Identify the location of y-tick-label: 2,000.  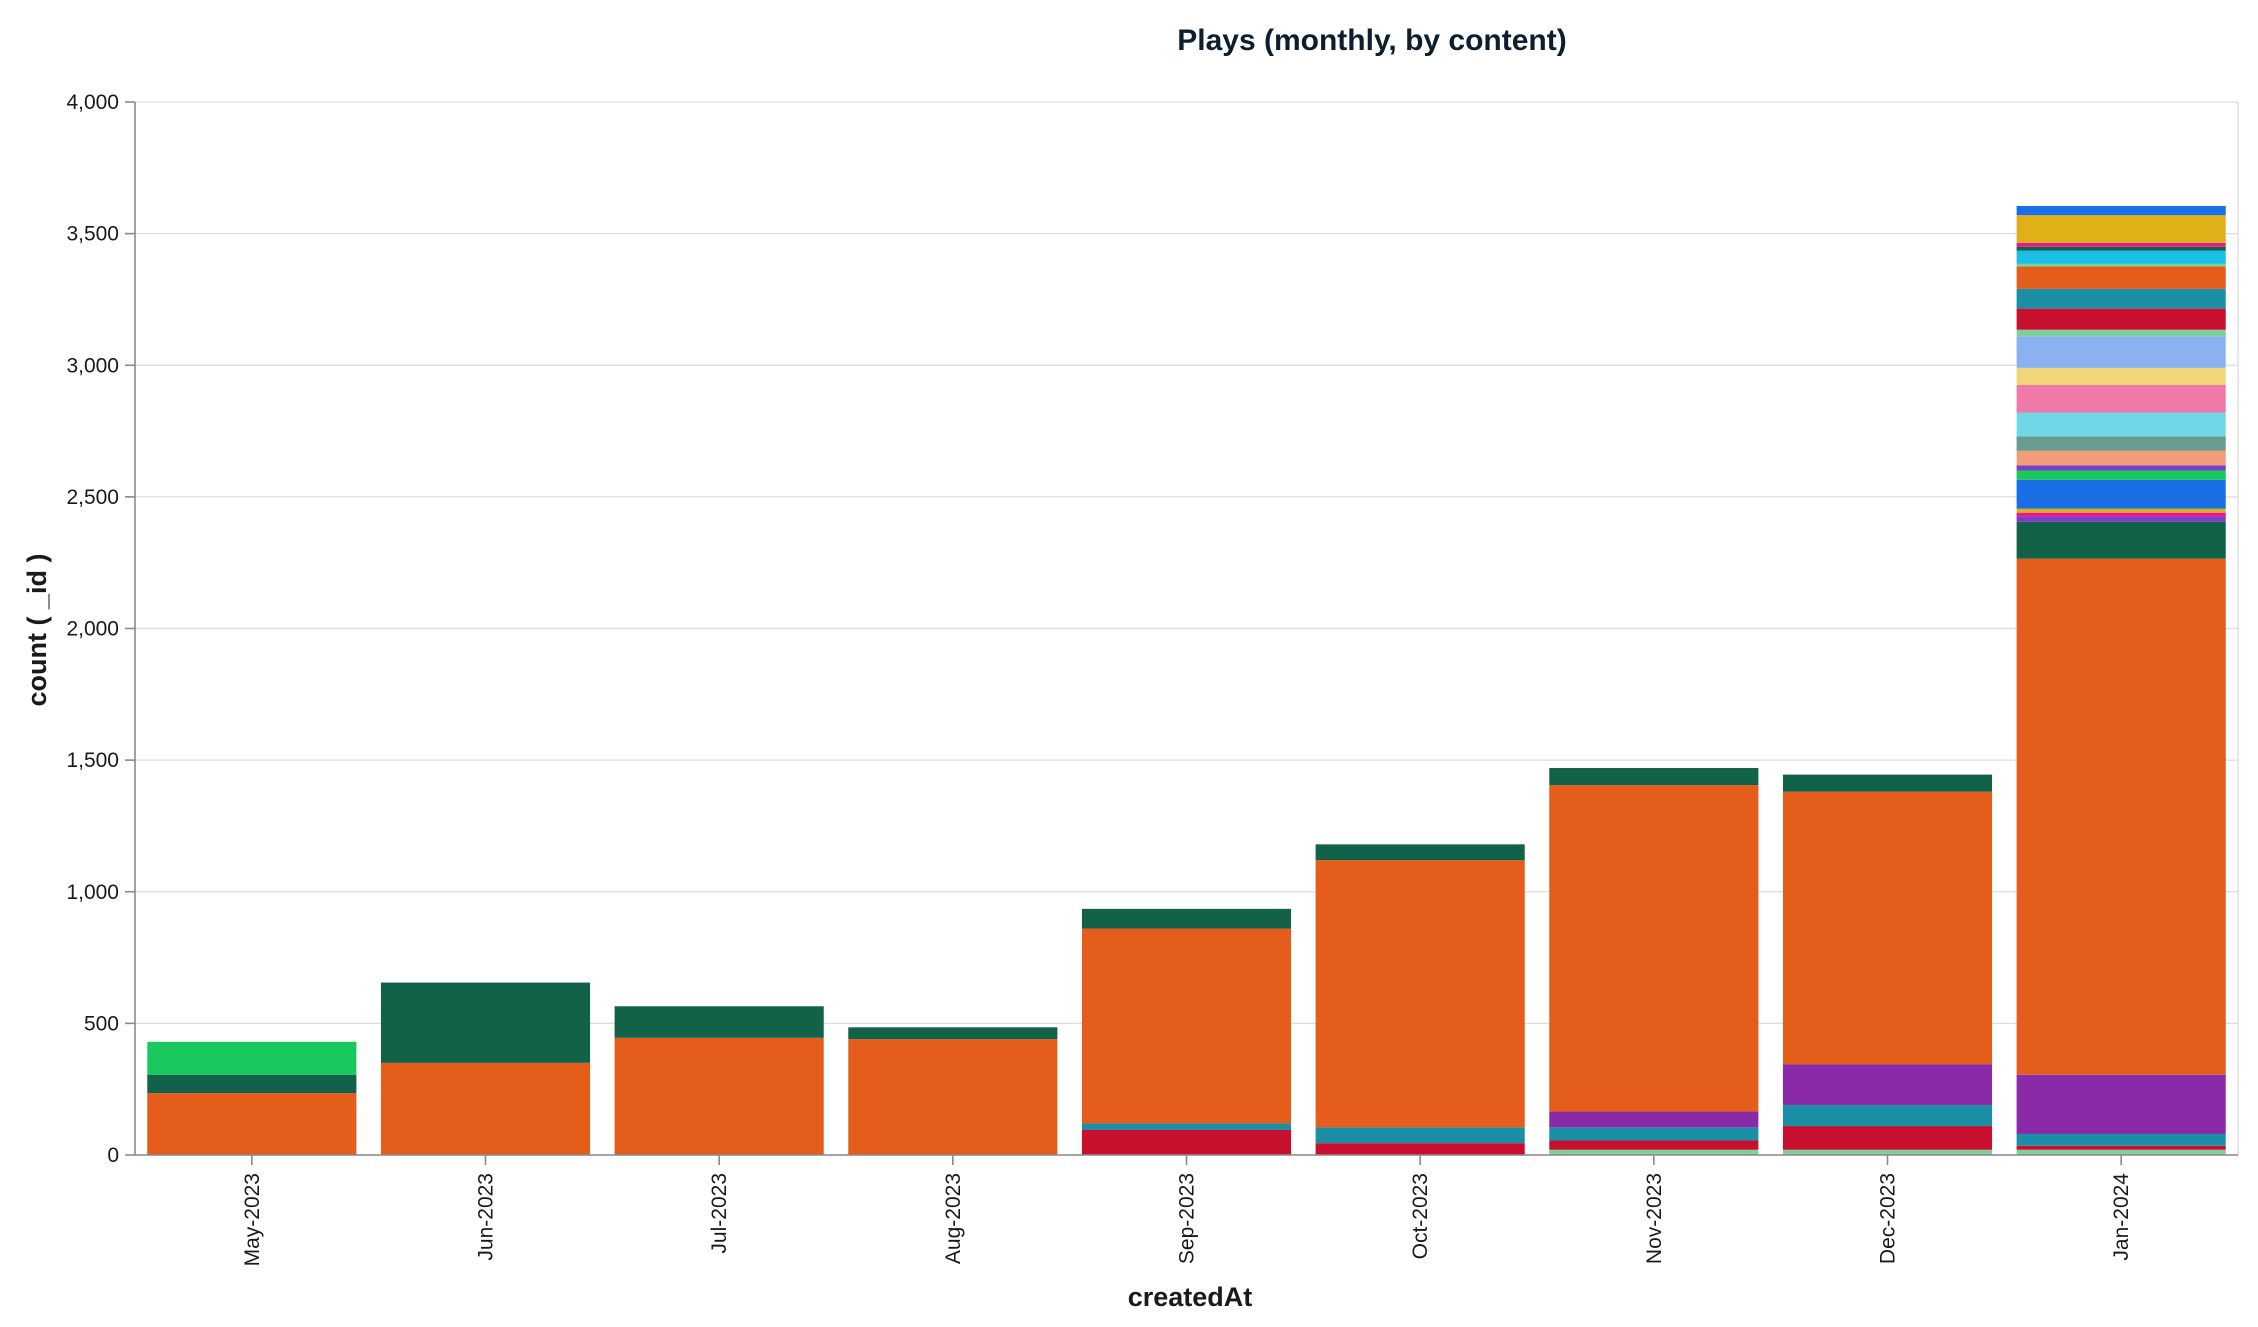
(92, 629).